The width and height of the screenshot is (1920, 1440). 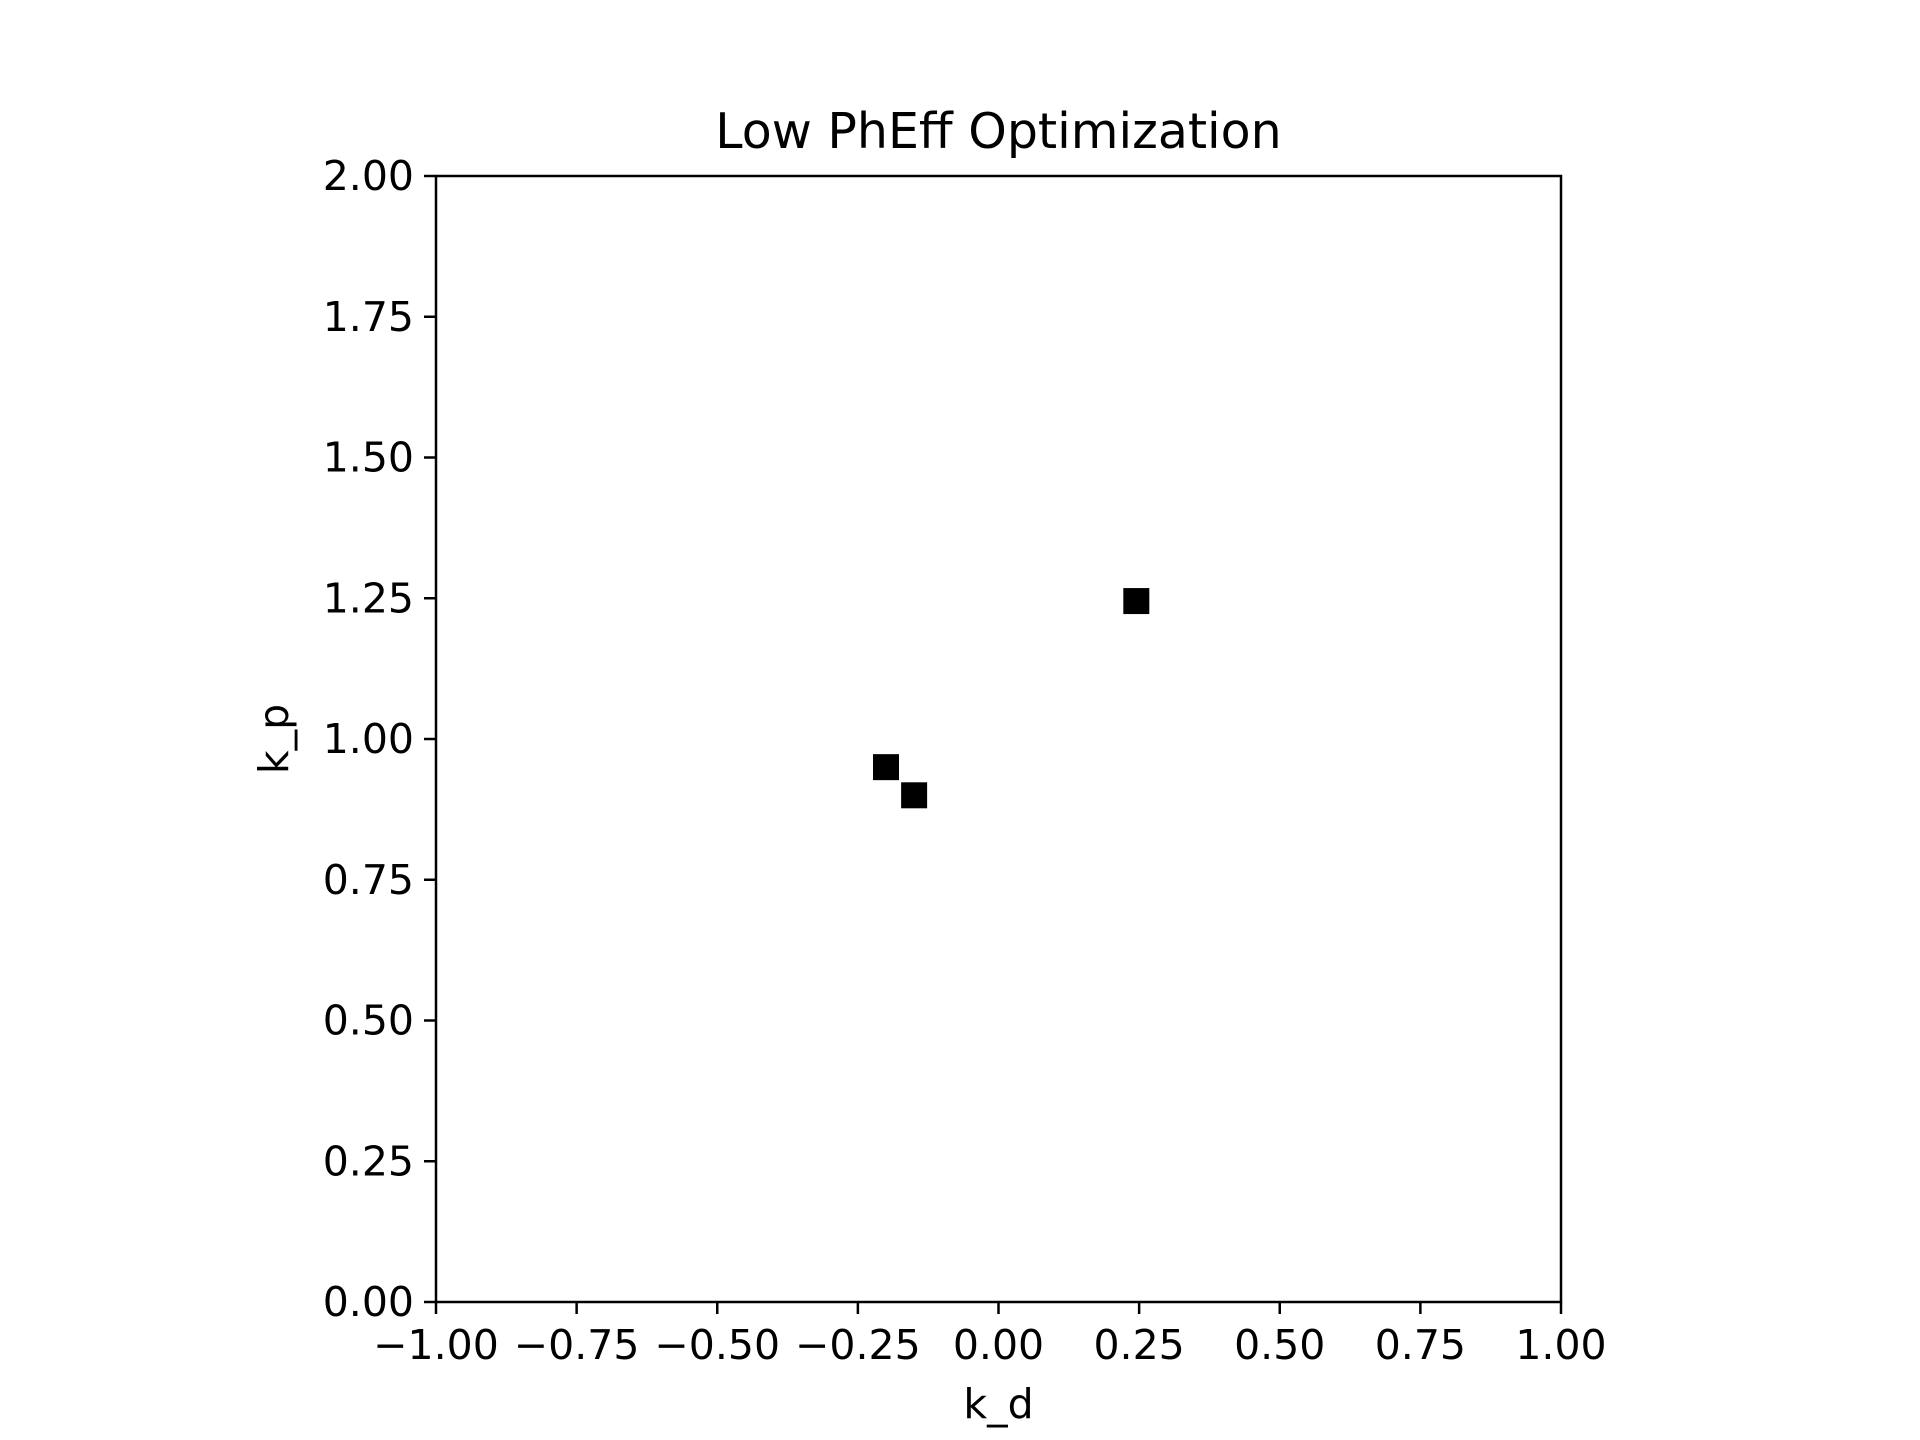 What do you see at coordinates (368, 880) in the screenshot?
I see `y-tick-label: 0.75` at bounding box center [368, 880].